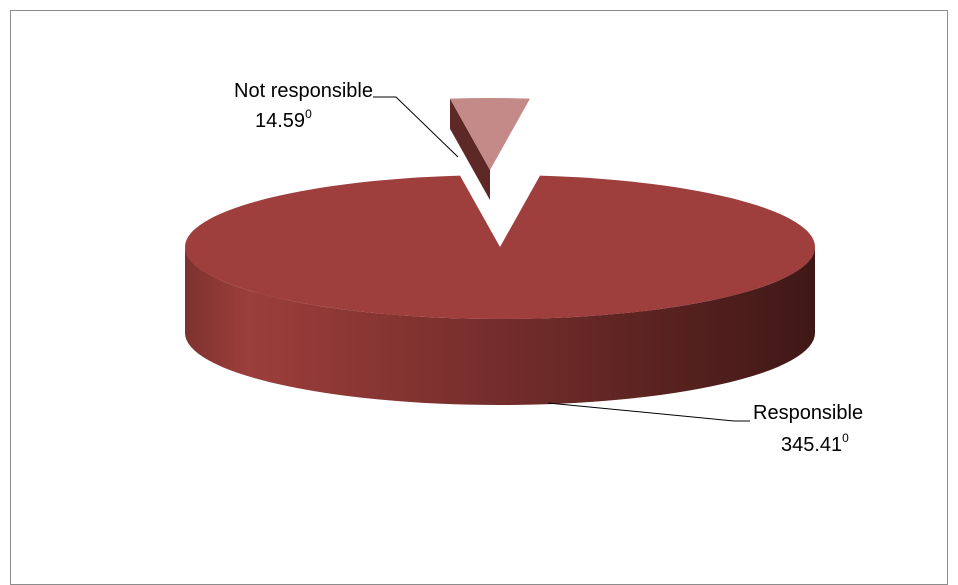 The image size is (958, 585). I want to click on leader-line-responsible, so click(648, 412).